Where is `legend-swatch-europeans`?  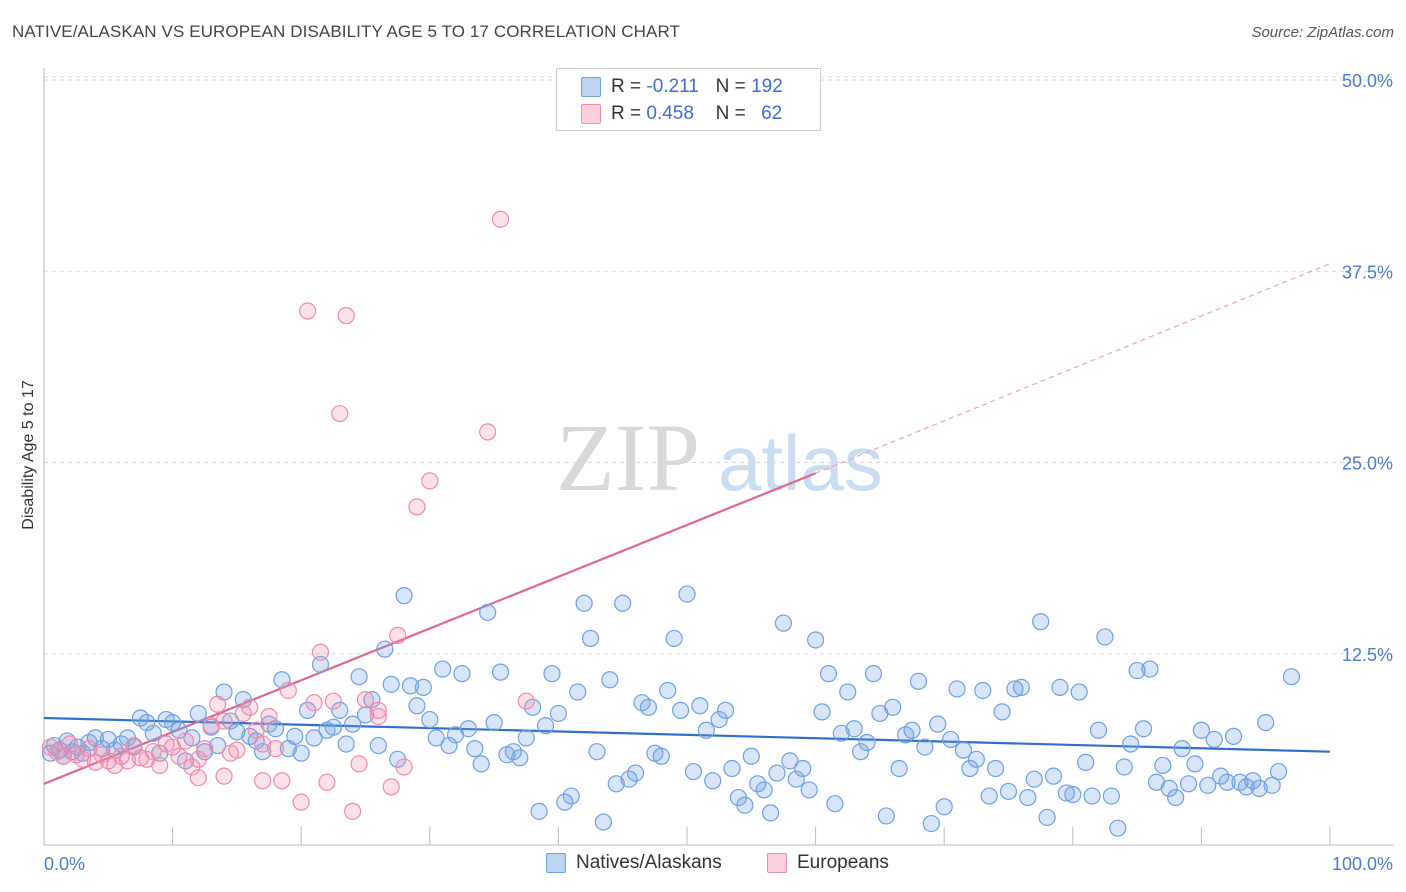
legend-swatch-europeans is located at coordinates (591, 114).